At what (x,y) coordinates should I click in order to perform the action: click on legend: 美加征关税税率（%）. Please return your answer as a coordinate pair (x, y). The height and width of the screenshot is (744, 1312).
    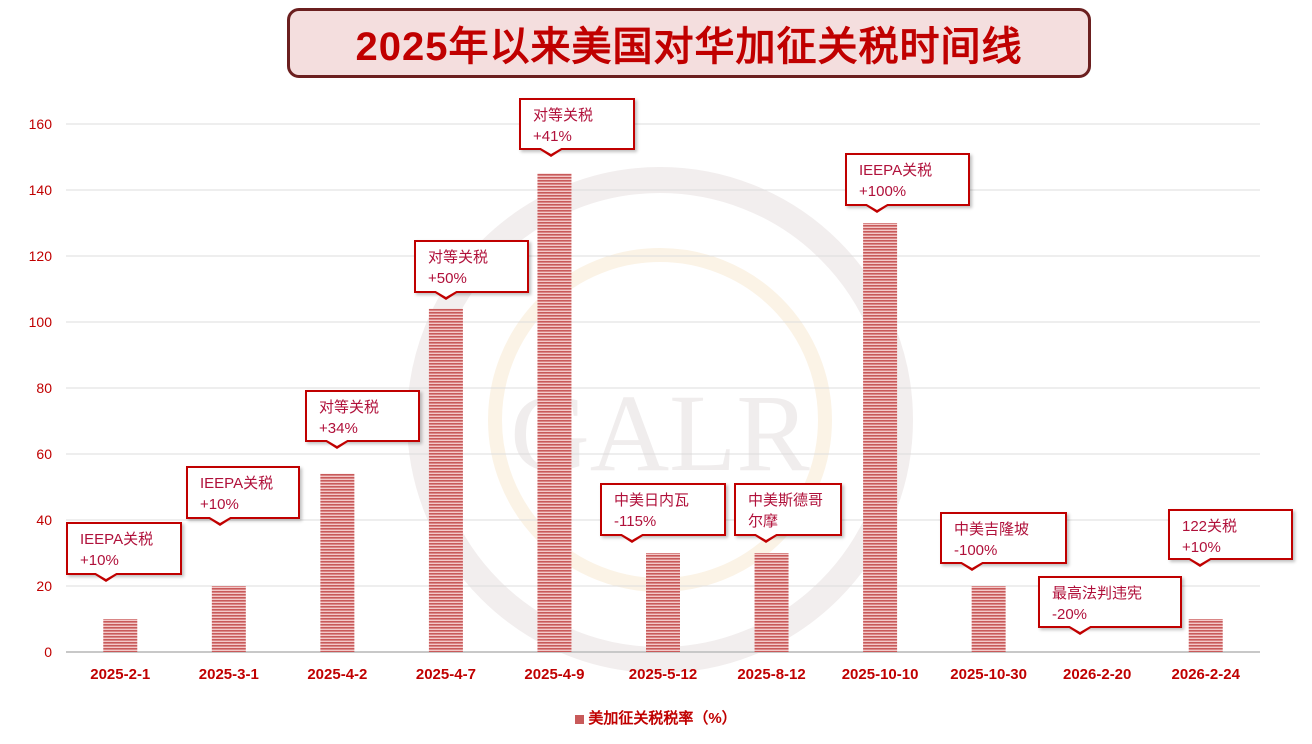
    Looking at the image, I should click on (656, 717).